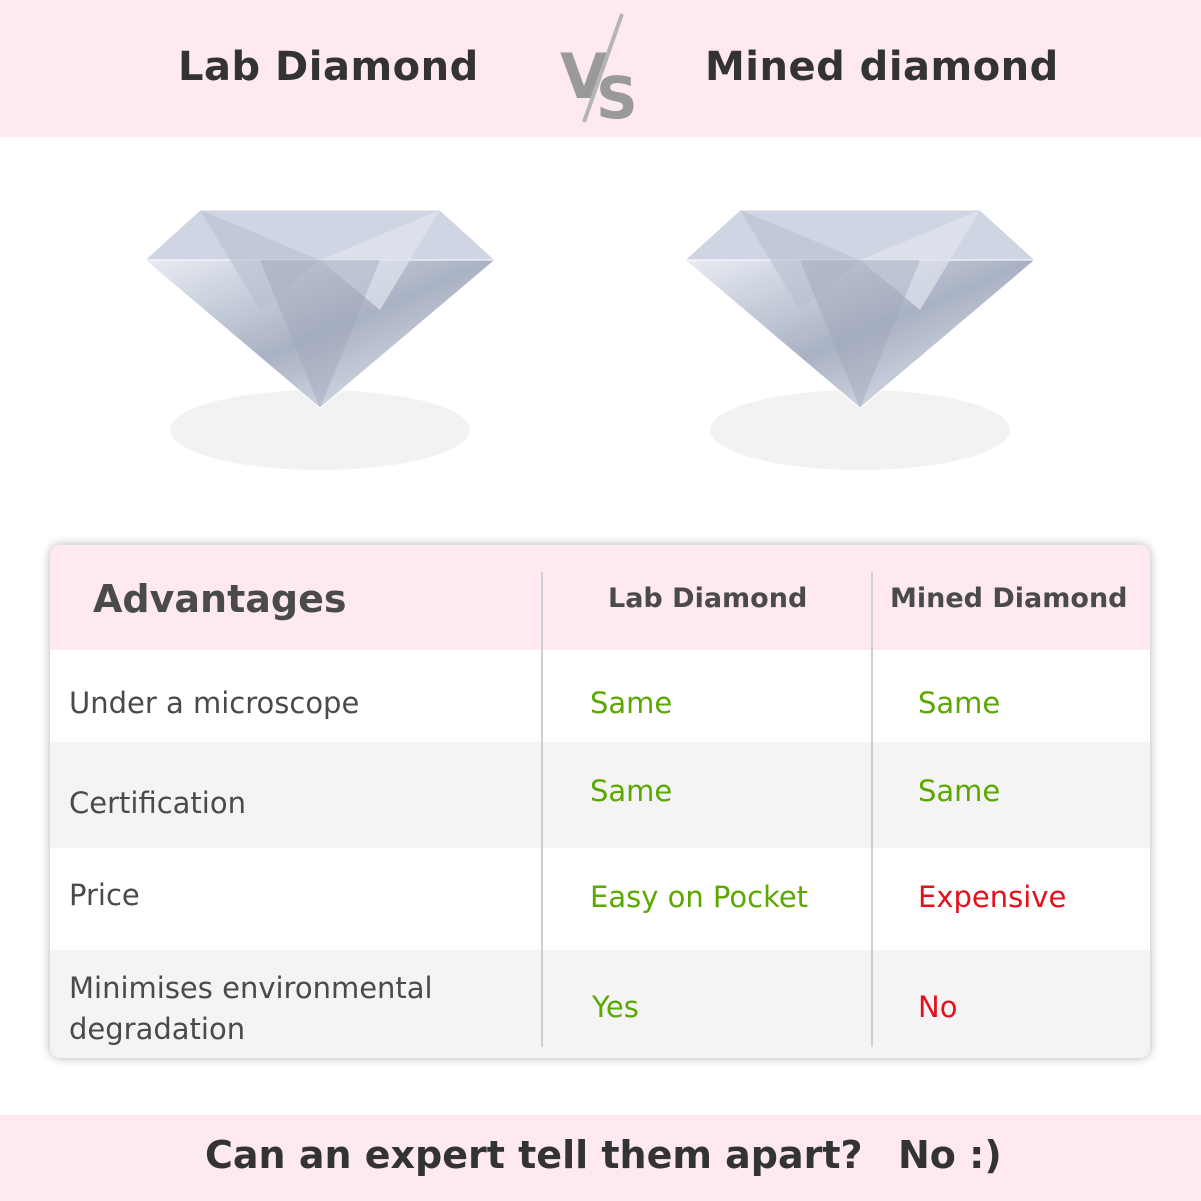 The image size is (1201, 1201). What do you see at coordinates (320, 339) in the screenshot?
I see `lab-diamond-icon` at bounding box center [320, 339].